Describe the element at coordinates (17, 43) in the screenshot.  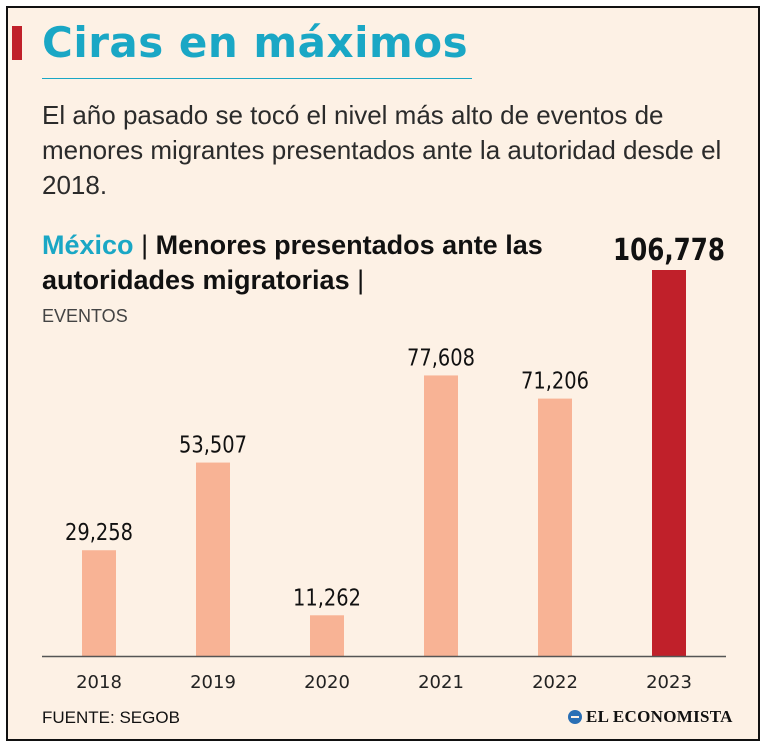
I see `title-accent-bar` at that location.